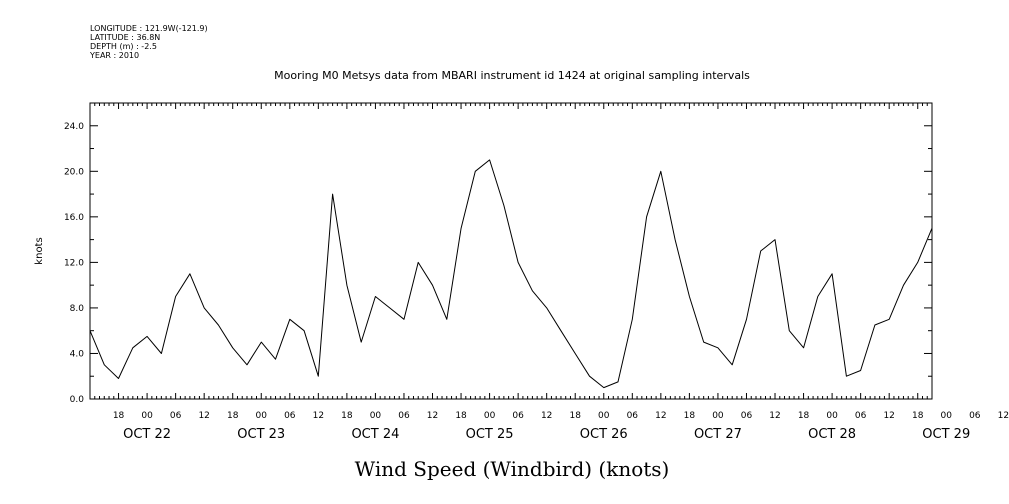 This screenshot has height=504, width=1009. I want to click on x-day-label: OCT 22, so click(147, 434).